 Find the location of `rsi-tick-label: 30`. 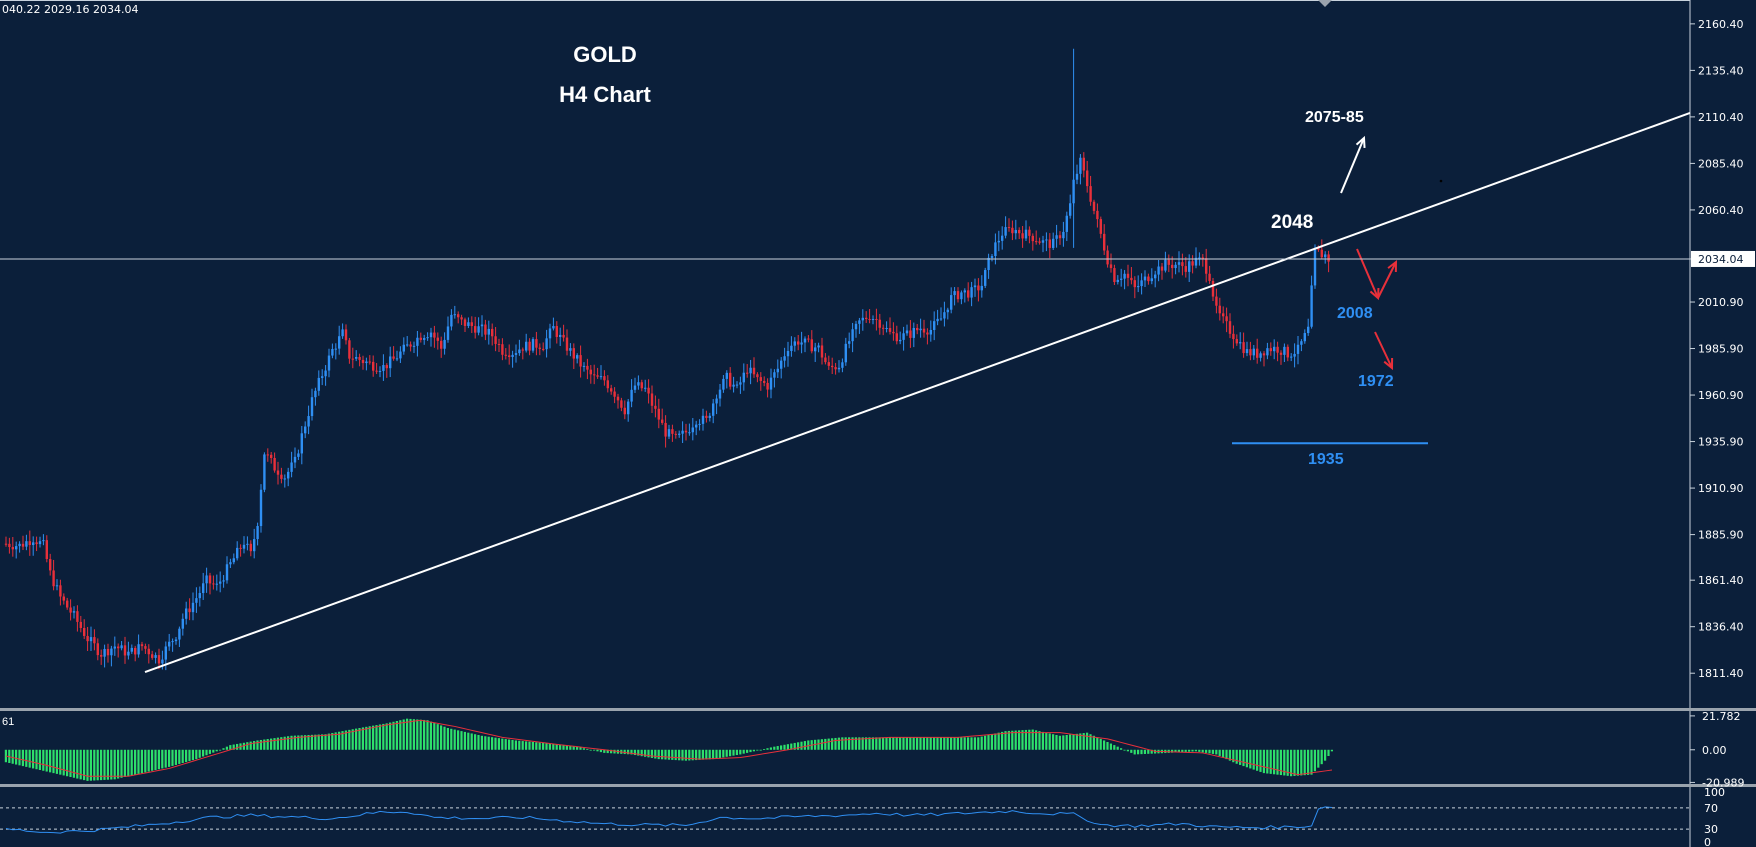

rsi-tick-label: 30 is located at coordinates (1711, 829).